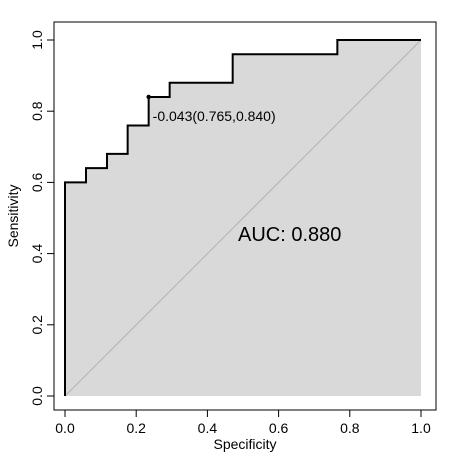  Describe the element at coordinates (37, 182) in the screenshot. I see `y-tick-label: 0.6` at that location.